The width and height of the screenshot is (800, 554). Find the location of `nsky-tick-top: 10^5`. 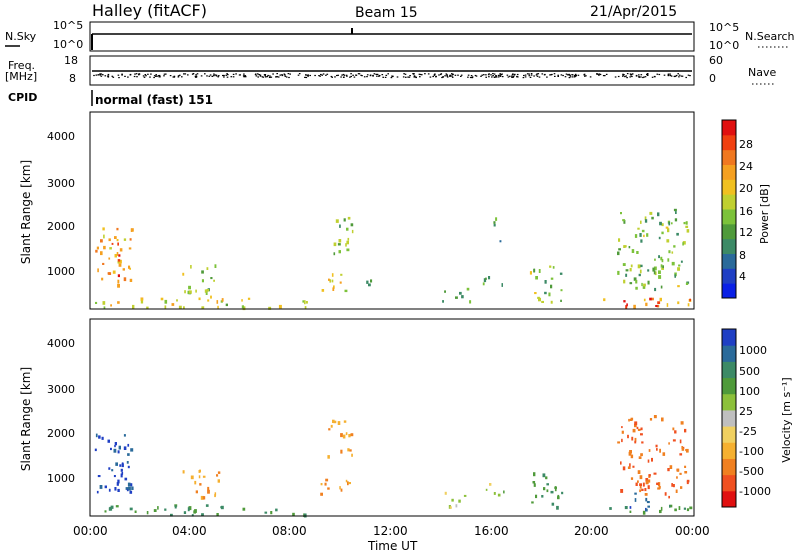

nsky-tick-top: 10^5 is located at coordinates (68, 25).